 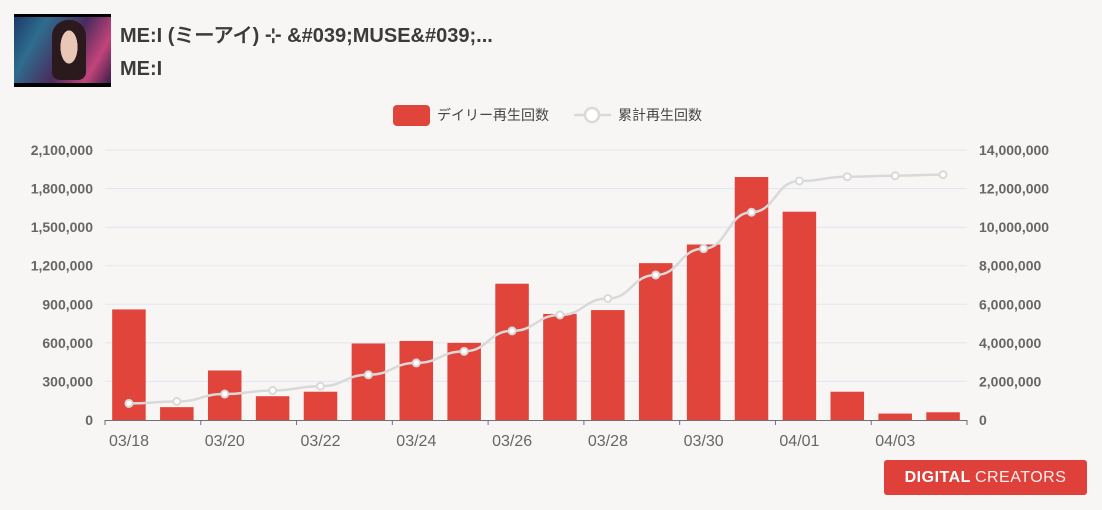 I want to click on y-right-tick-label: 10,000,000, so click(x=1014, y=227).